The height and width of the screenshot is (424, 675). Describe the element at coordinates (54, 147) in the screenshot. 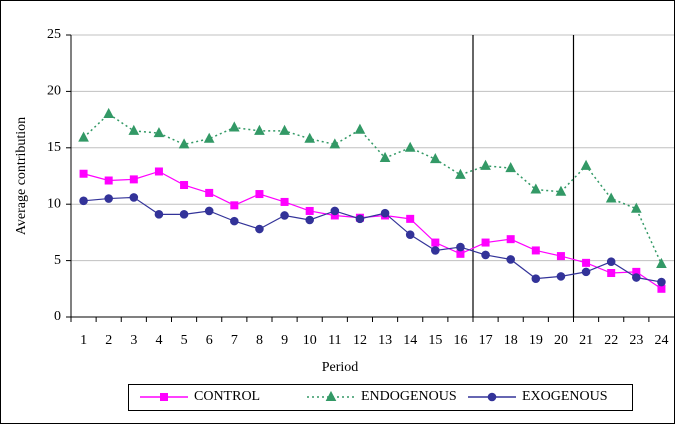

I see `y-tick-label: 15` at that location.